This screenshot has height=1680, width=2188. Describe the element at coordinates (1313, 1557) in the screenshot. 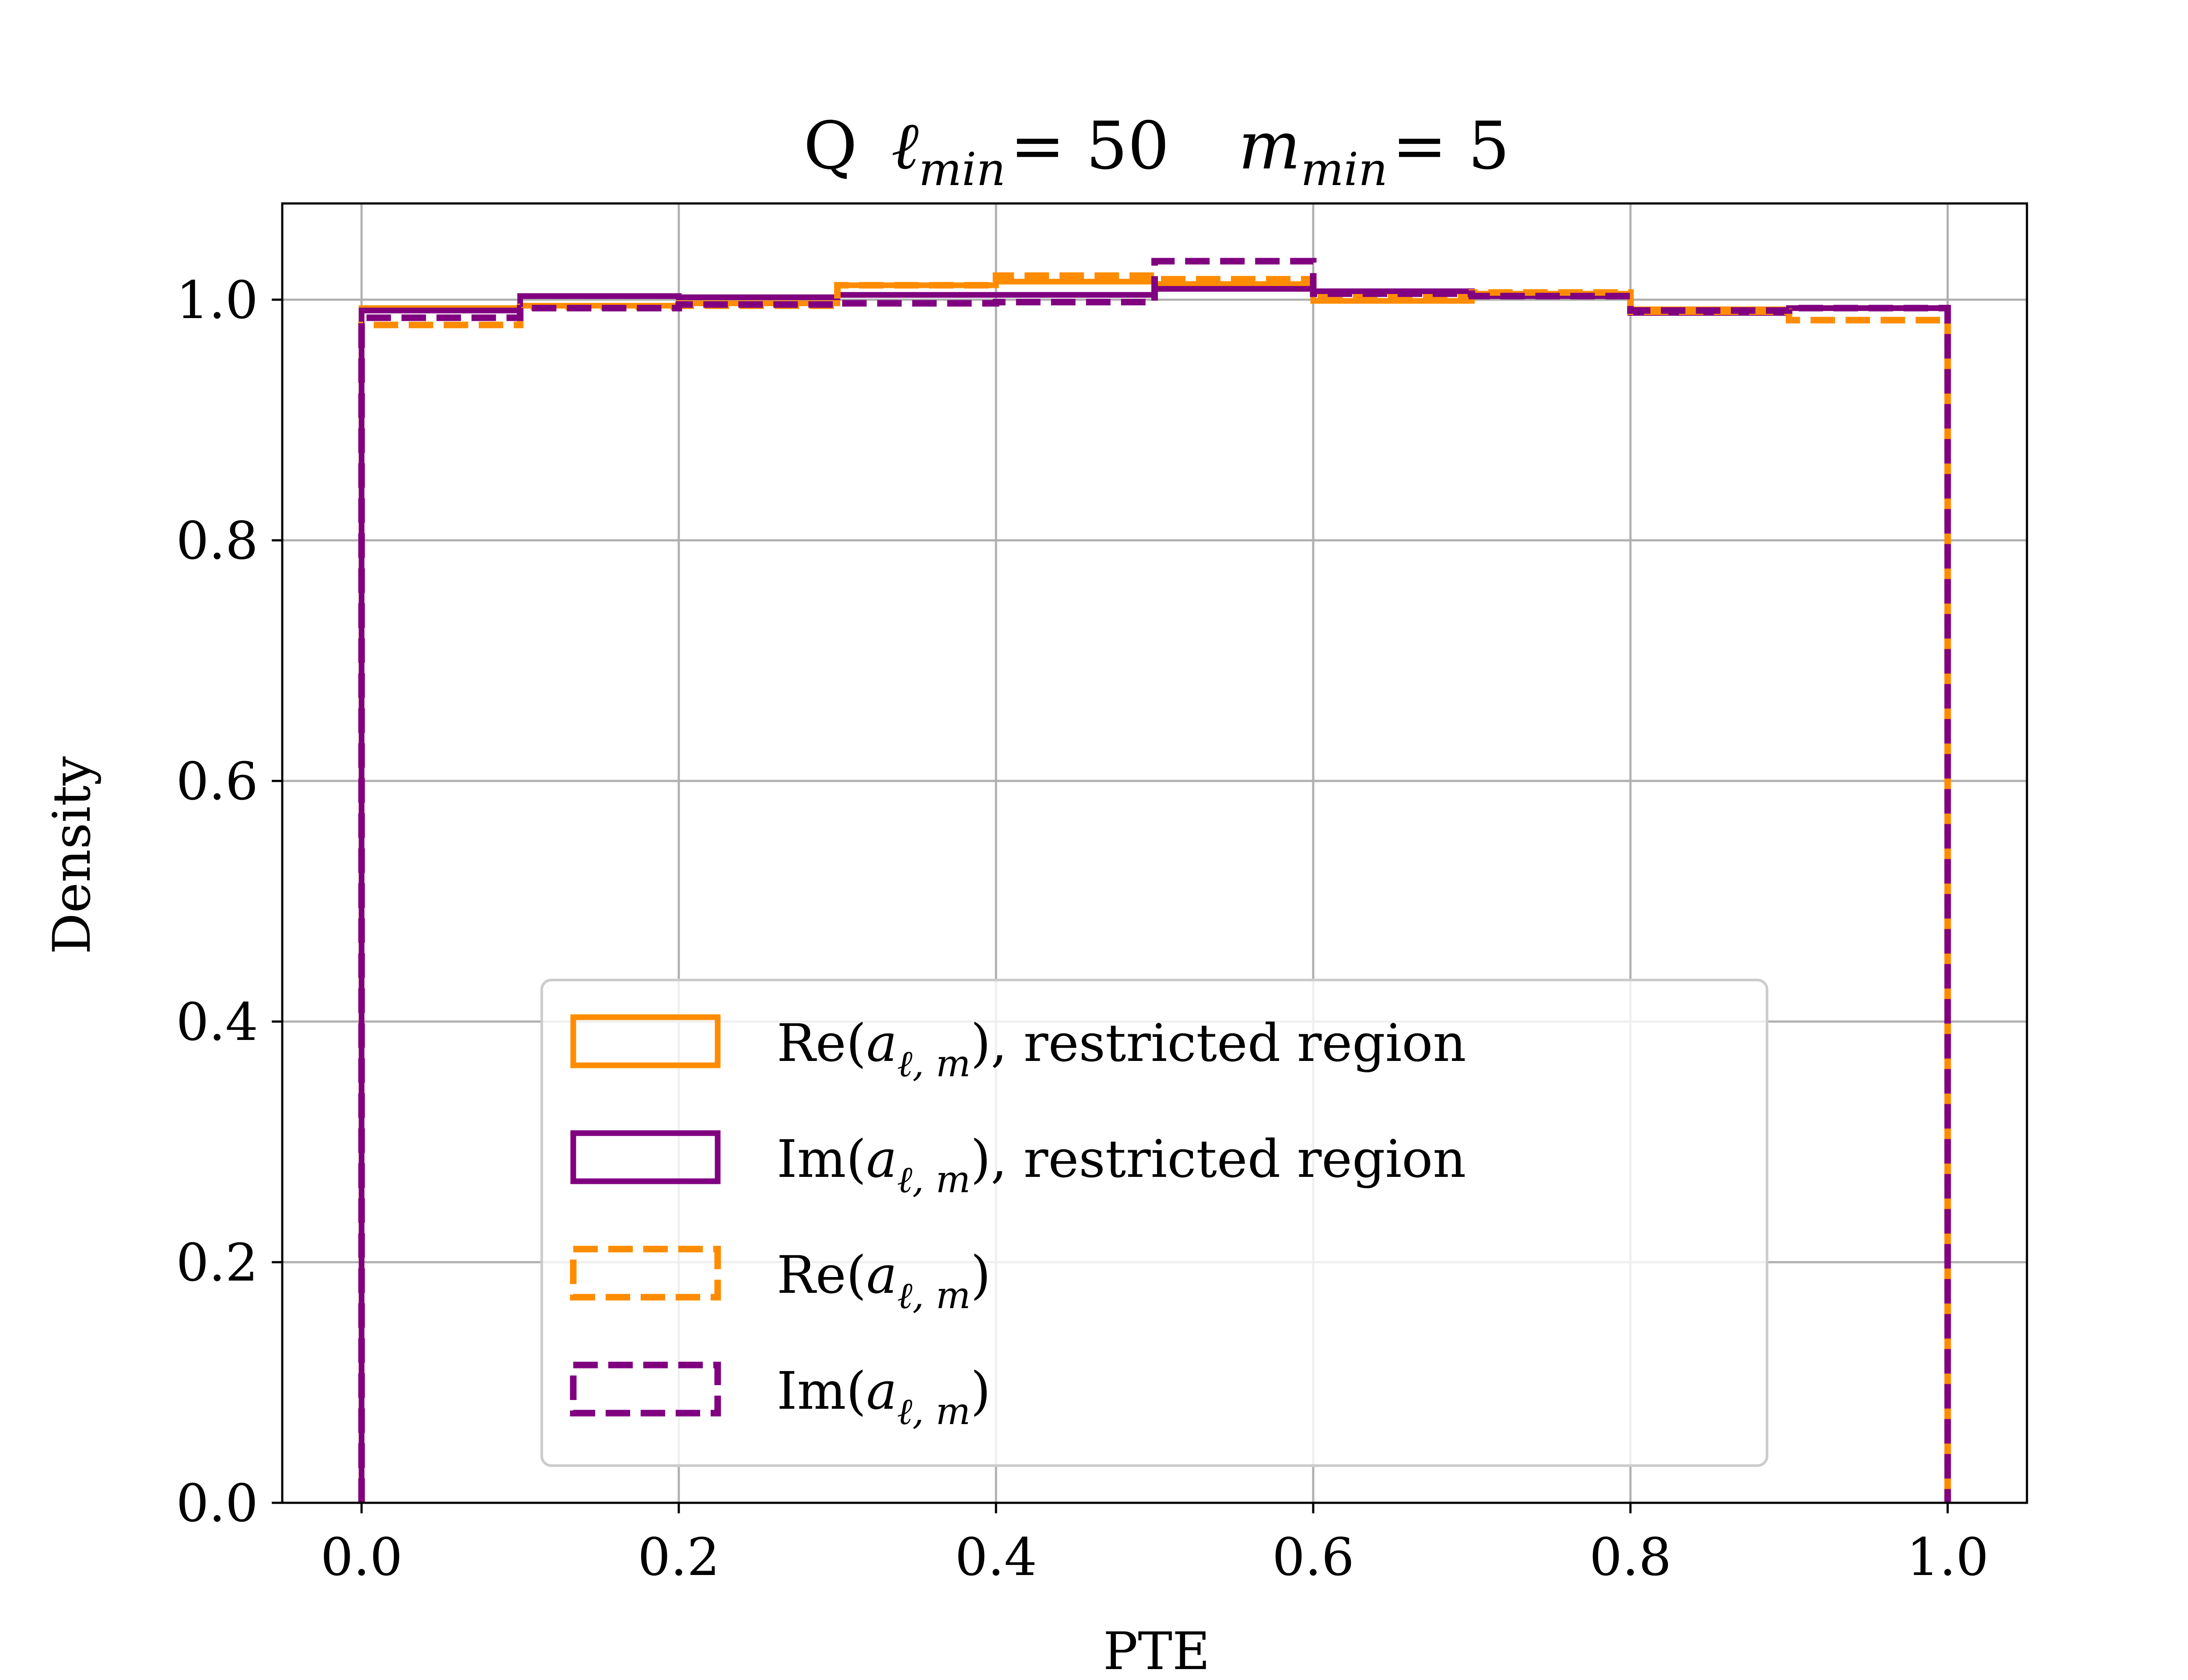

I see `x-tick-label: 0.6` at that location.